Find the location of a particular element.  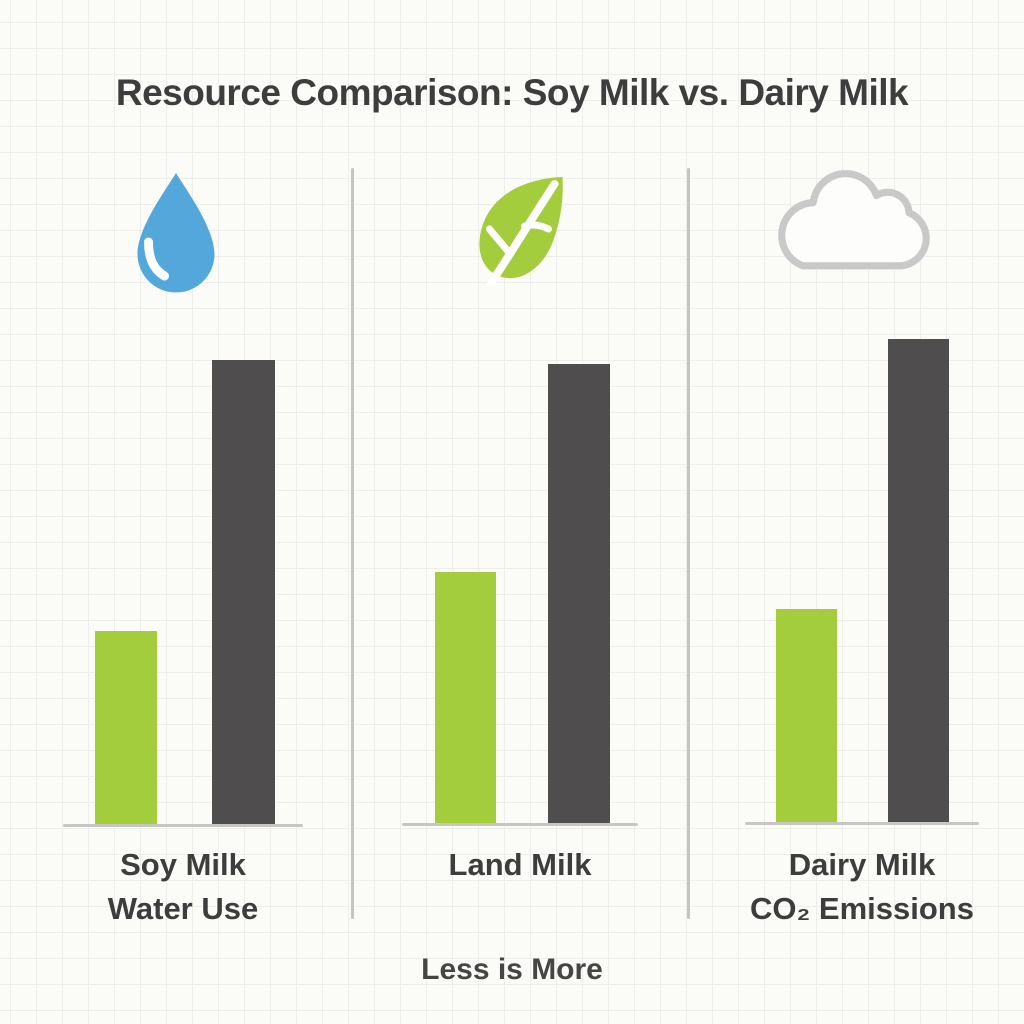

bar-soy-co2 is located at coordinates (806, 715).